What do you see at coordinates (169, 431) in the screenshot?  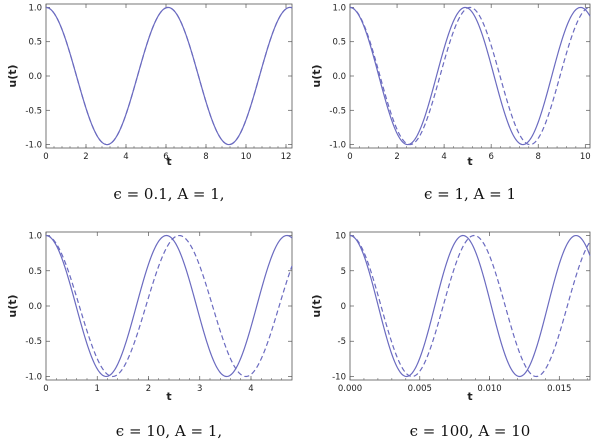 I see `panel-caption: ϵ = 10, A = 1,` at bounding box center [169, 431].